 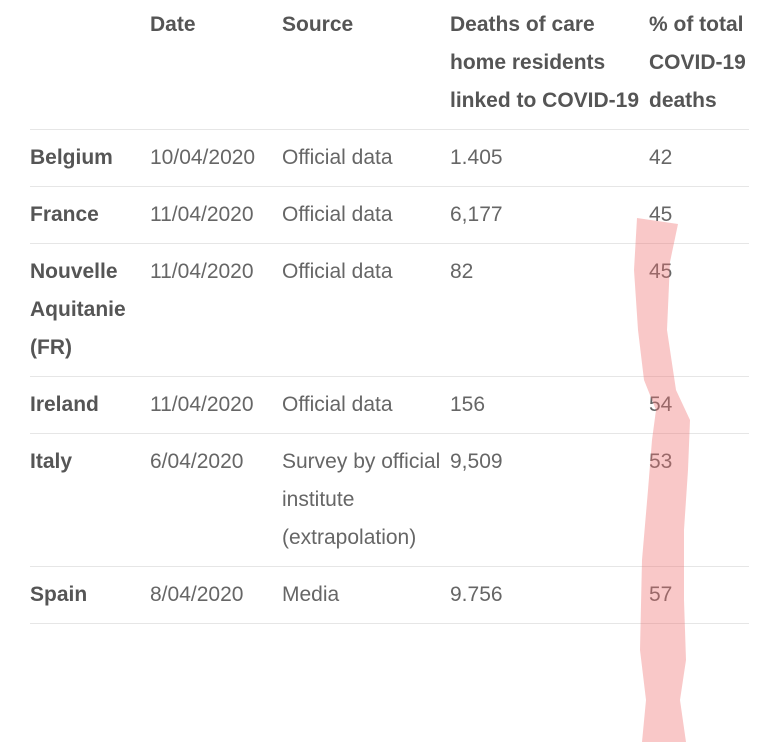 I want to click on table-row: Belgium 10/04/2020 Official data 1.405 42, so click(x=389, y=158).